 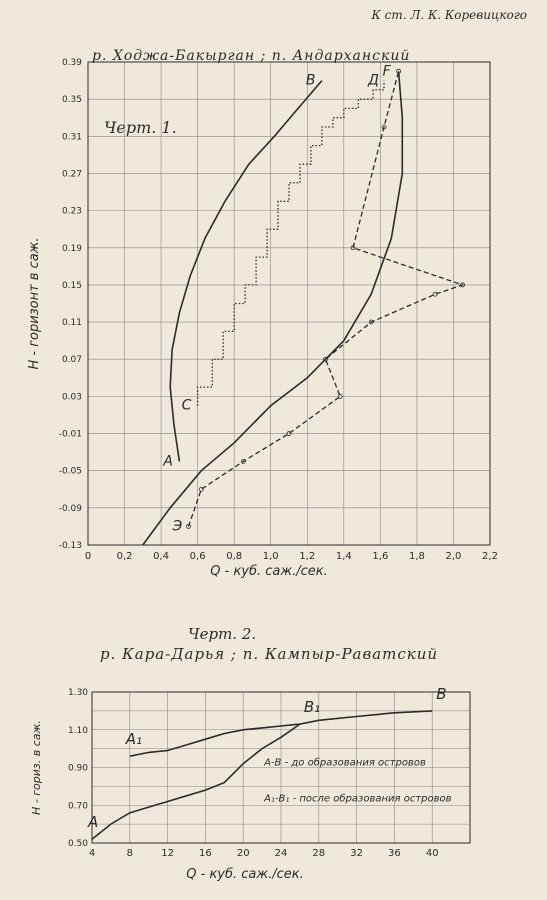 What do you see at coordinates (167, 853) in the screenshot?
I see `chart2-xtick: 12` at bounding box center [167, 853].